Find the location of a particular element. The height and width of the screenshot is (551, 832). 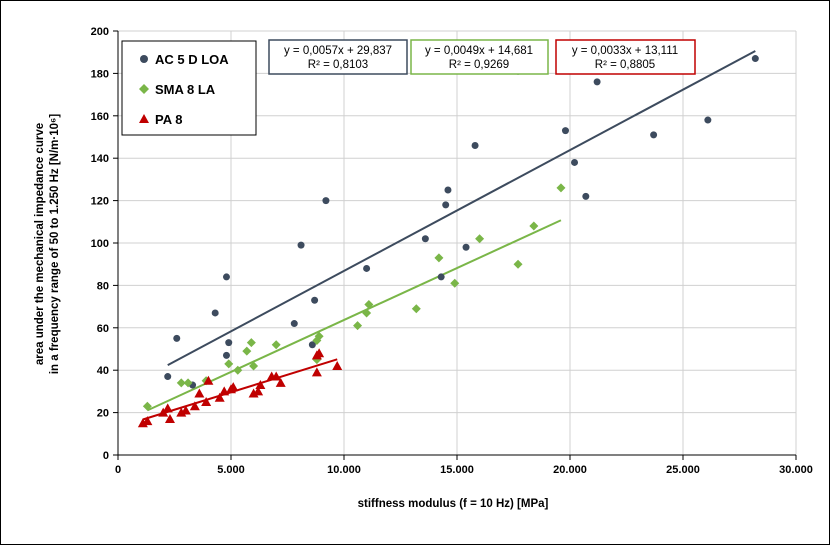

equation-box-sma8la: y = 0,0049x + 14,681 R² = 0,9269 is located at coordinates (479, 57).